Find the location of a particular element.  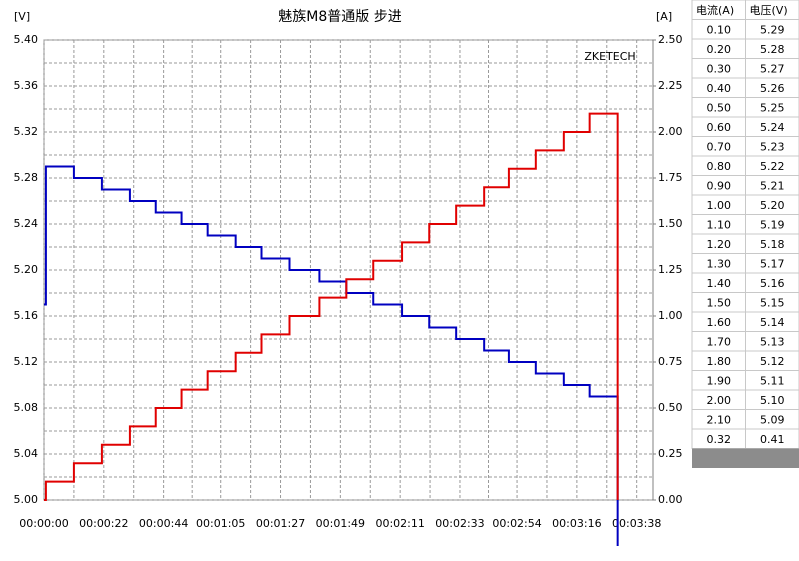

cell-text: 0.60 is located at coordinates (719, 127).